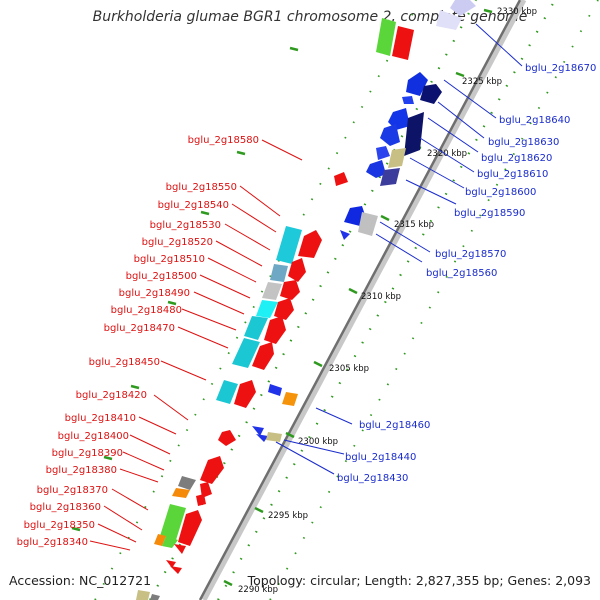 The height and width of the screenshot is (600, 600). I want to click on tick-label: 2310 kbp, so click(381, 297).